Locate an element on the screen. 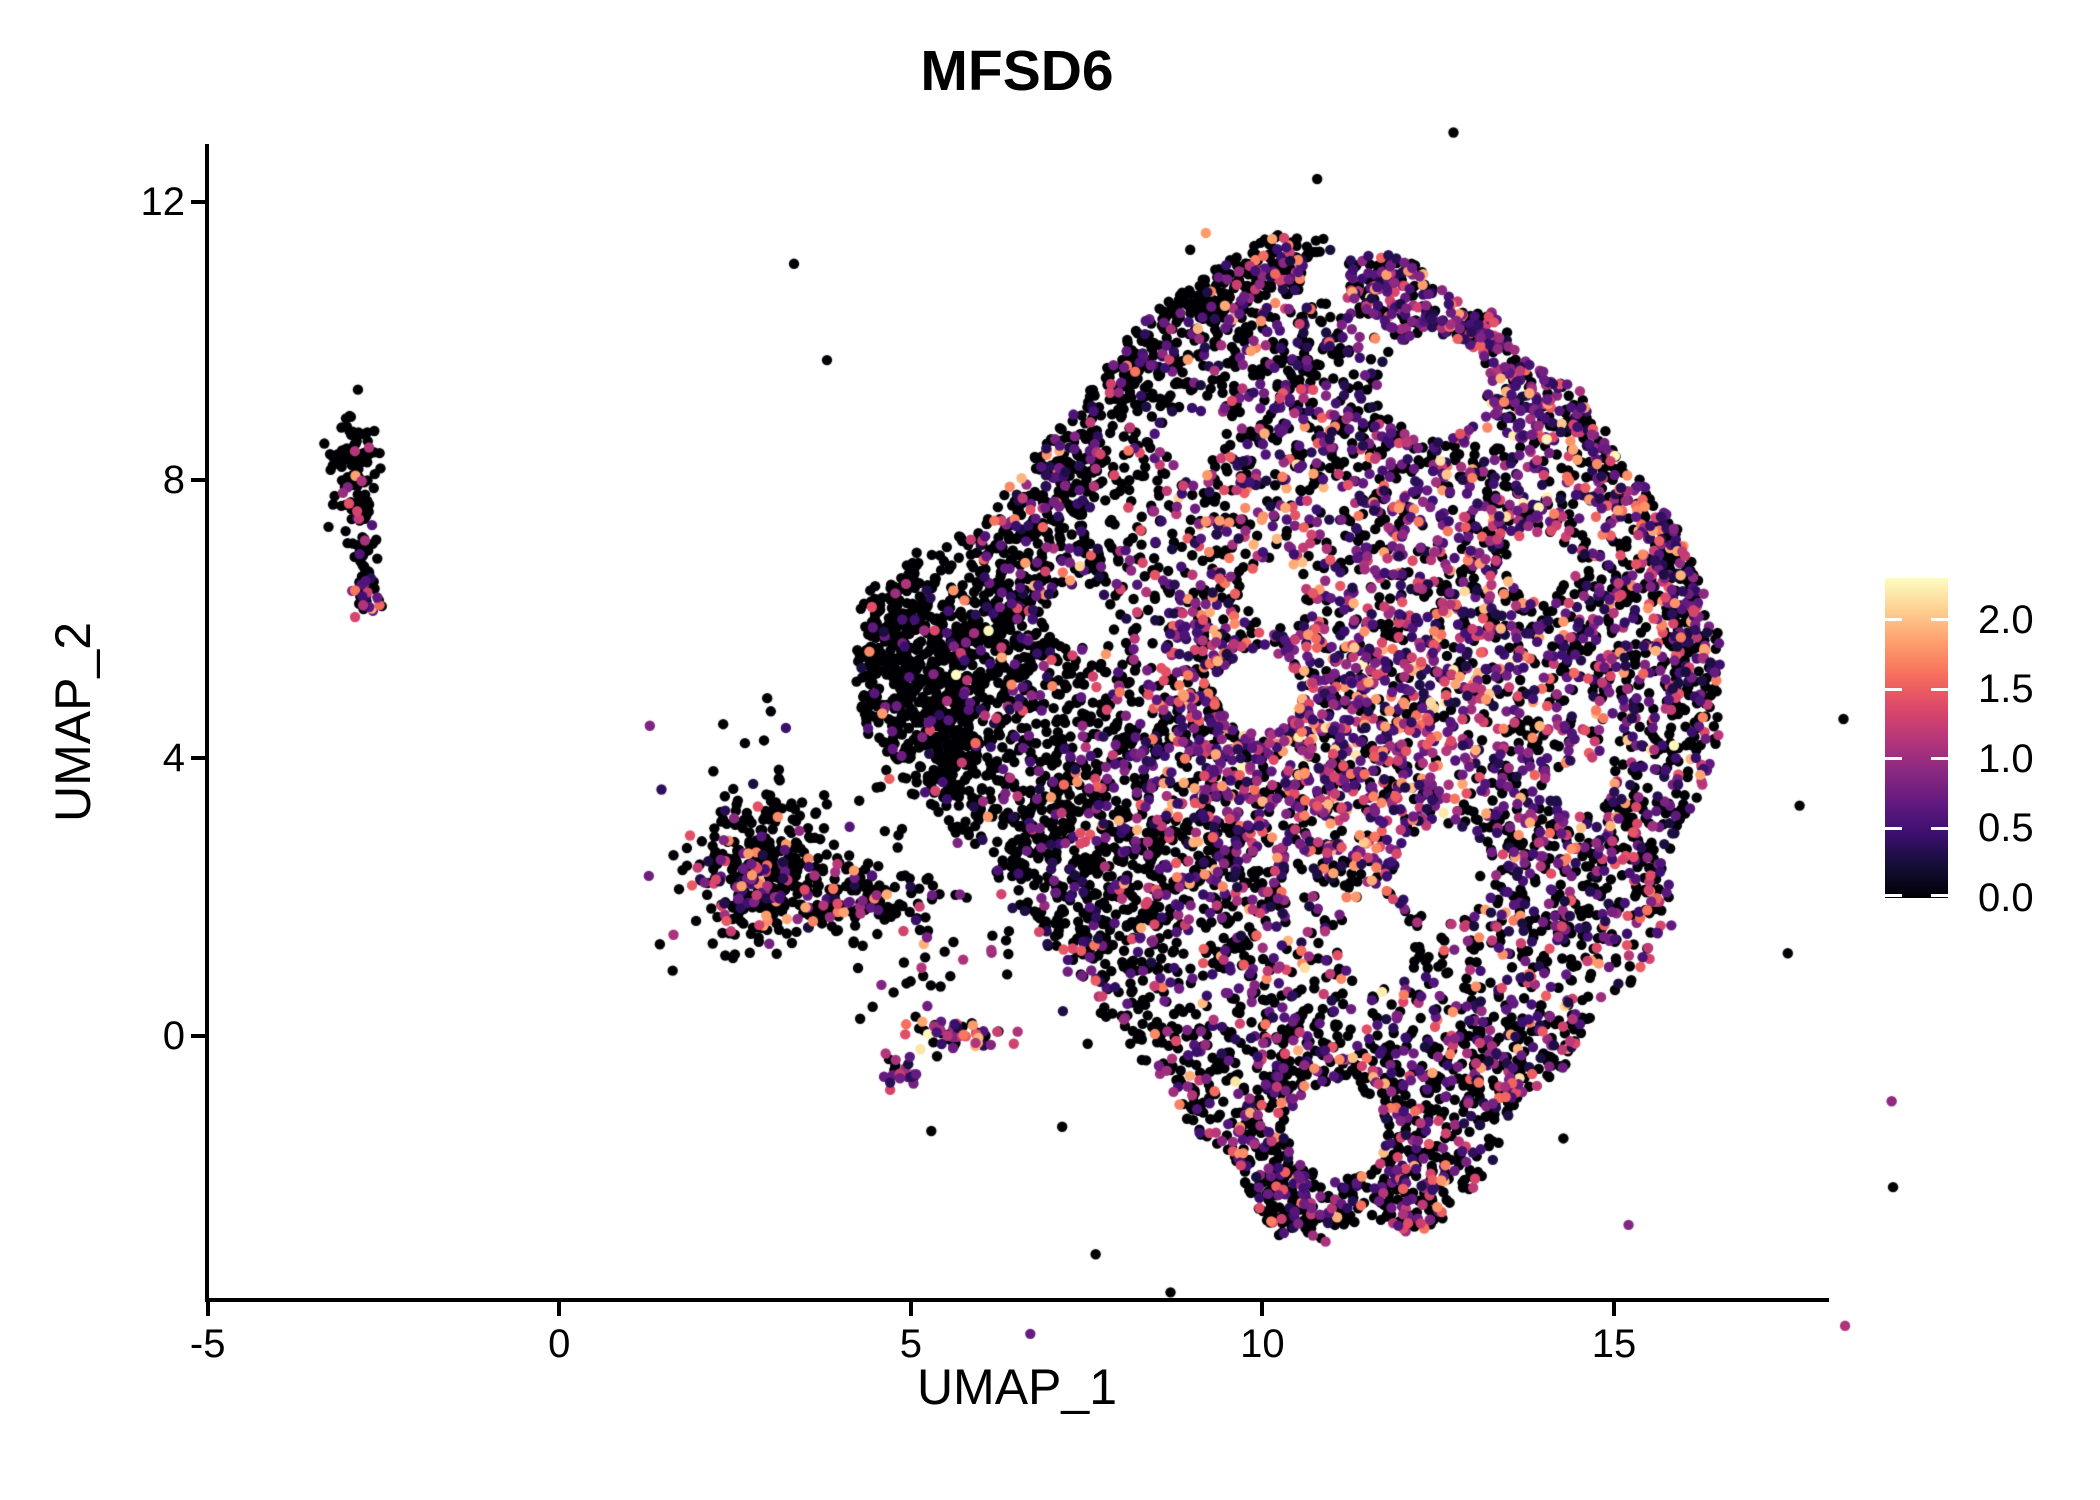 The image size is (2100, 1500). x-tick-label: 5 is located at coordinates (910, 1344).